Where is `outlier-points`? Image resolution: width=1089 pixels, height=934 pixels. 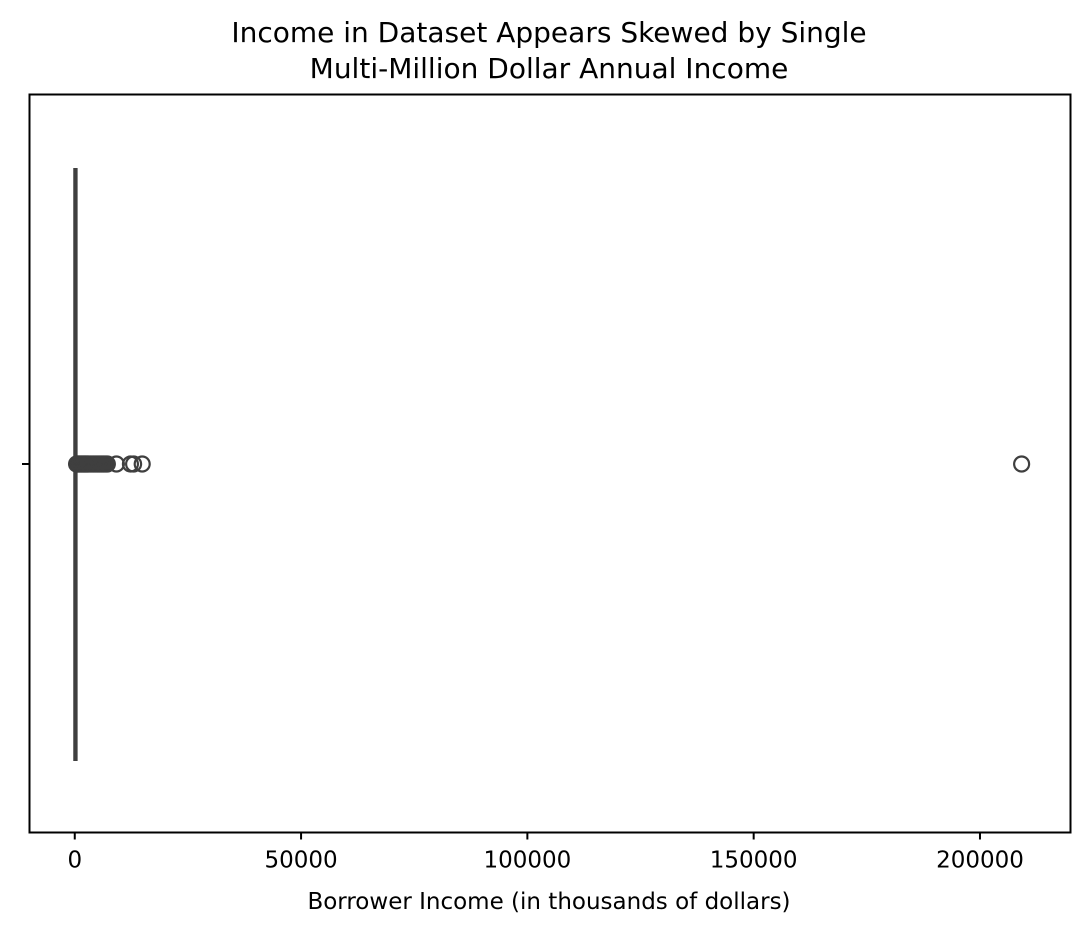
outlier-points is located at coordinates (549, 464).